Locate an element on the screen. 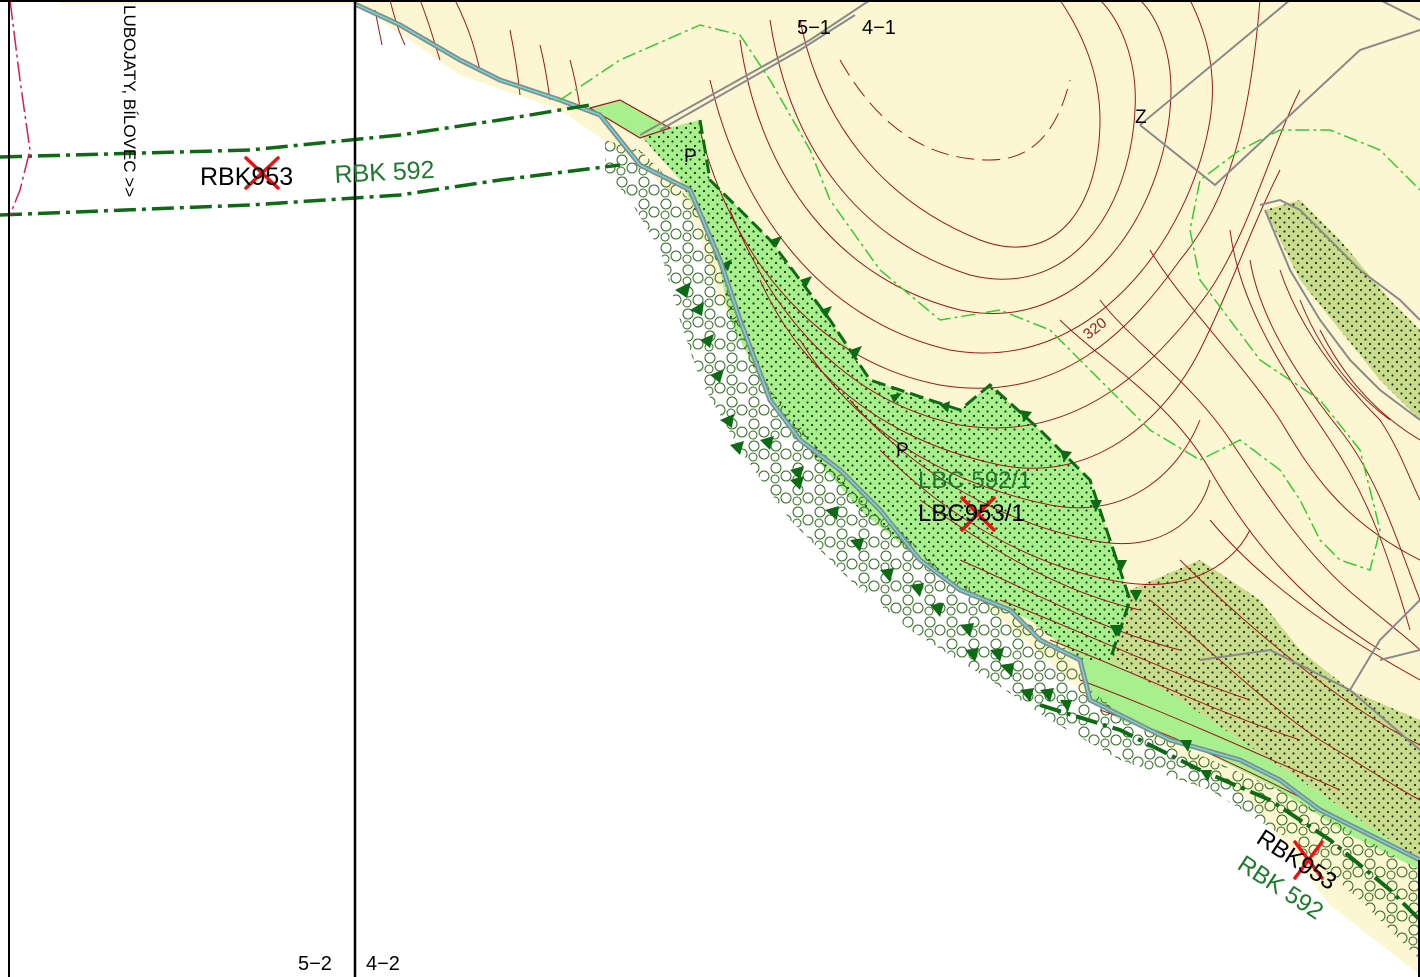  corridor-new-code-top: RBK 592 is located at coordinates (384, 172).